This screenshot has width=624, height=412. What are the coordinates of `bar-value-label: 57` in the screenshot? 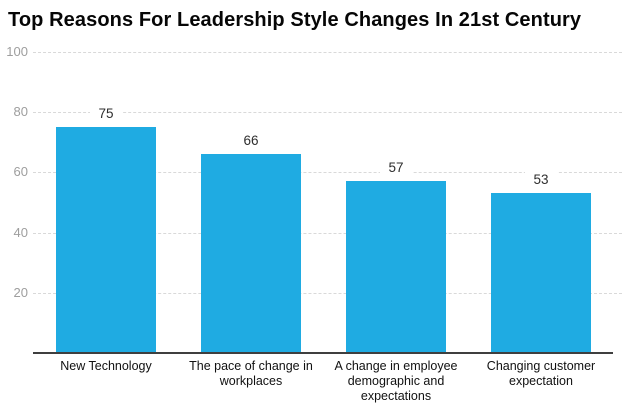 It's located at (396, 168).